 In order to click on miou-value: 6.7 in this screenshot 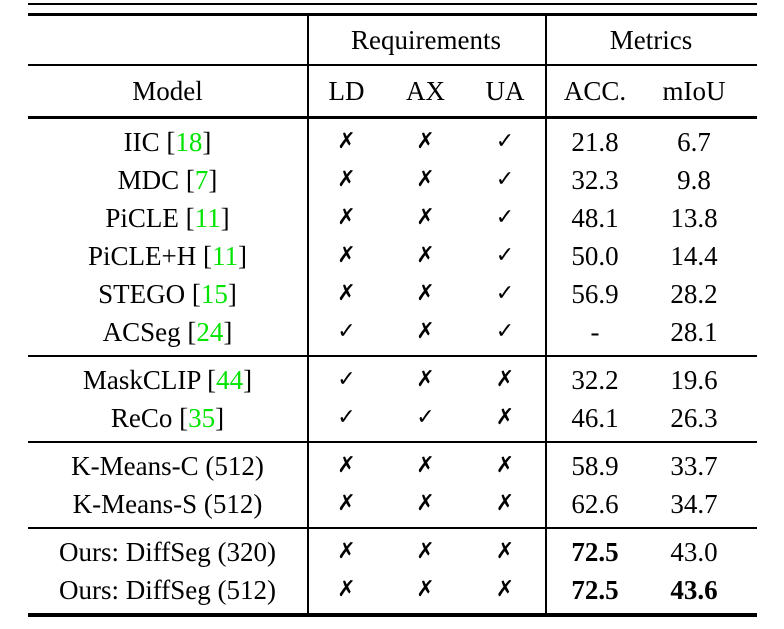, I will do `click(694, 141)`.